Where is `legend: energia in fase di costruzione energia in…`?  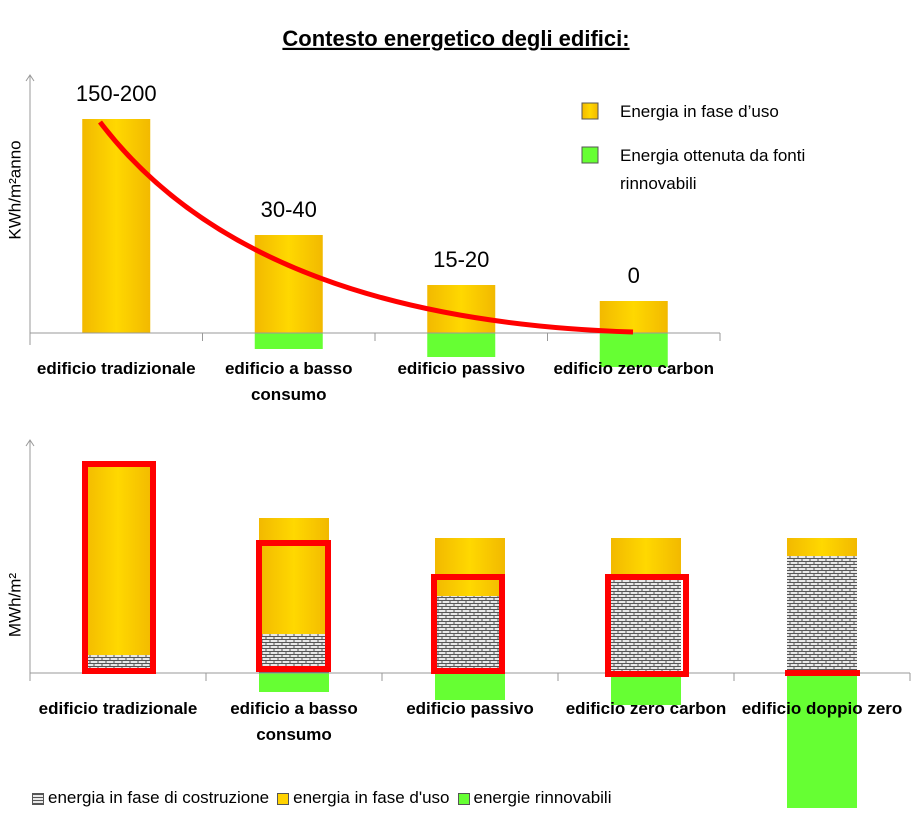 legend: energia in fase di costruzione energia in… is located at coordinates (325, 798).